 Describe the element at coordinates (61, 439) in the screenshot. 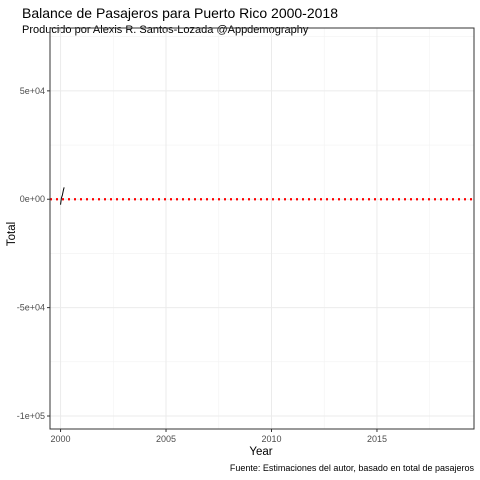

I see `x-tick-label: 2000` at that location.